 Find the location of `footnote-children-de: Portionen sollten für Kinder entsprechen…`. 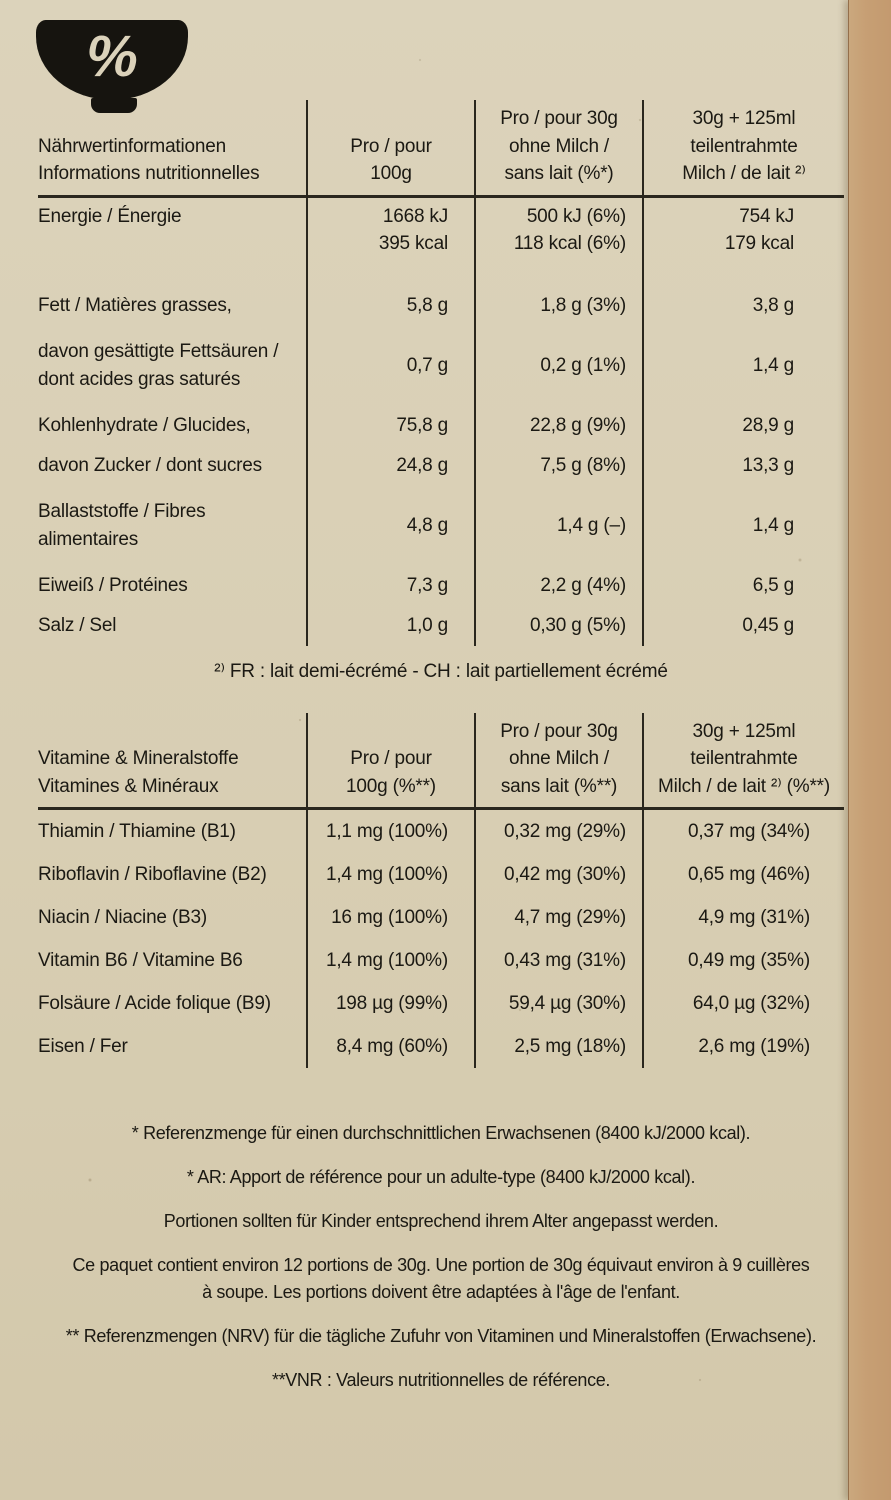

footnote-children-de: Portionen sollten für Kinder entsprechen… is located at coordinates (441, 1221).